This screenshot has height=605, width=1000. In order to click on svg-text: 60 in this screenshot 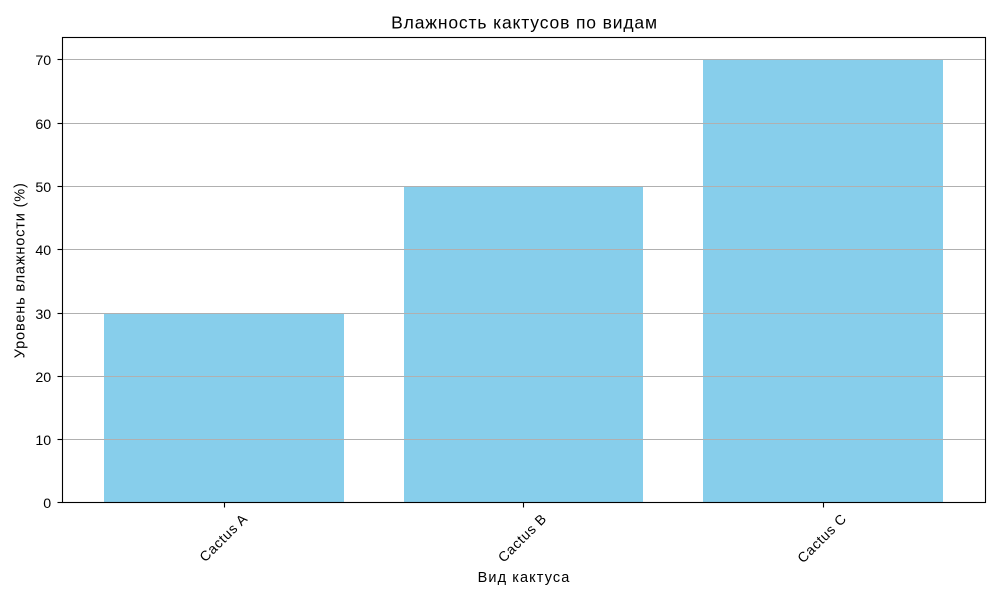, I will do `click(43, 125)`.